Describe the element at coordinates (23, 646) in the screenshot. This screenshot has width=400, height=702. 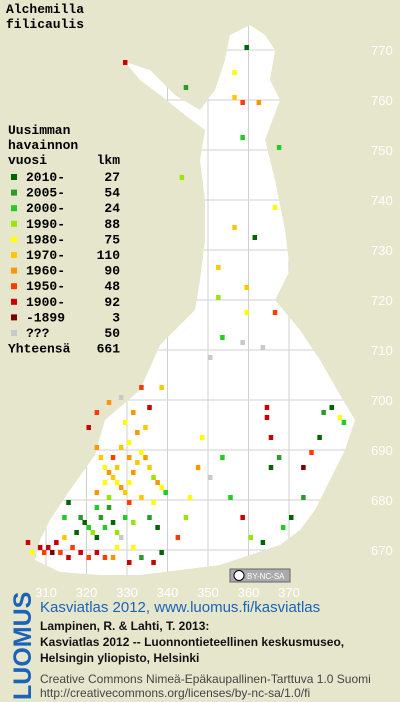
I see `brand: LUOMUS` at that location.